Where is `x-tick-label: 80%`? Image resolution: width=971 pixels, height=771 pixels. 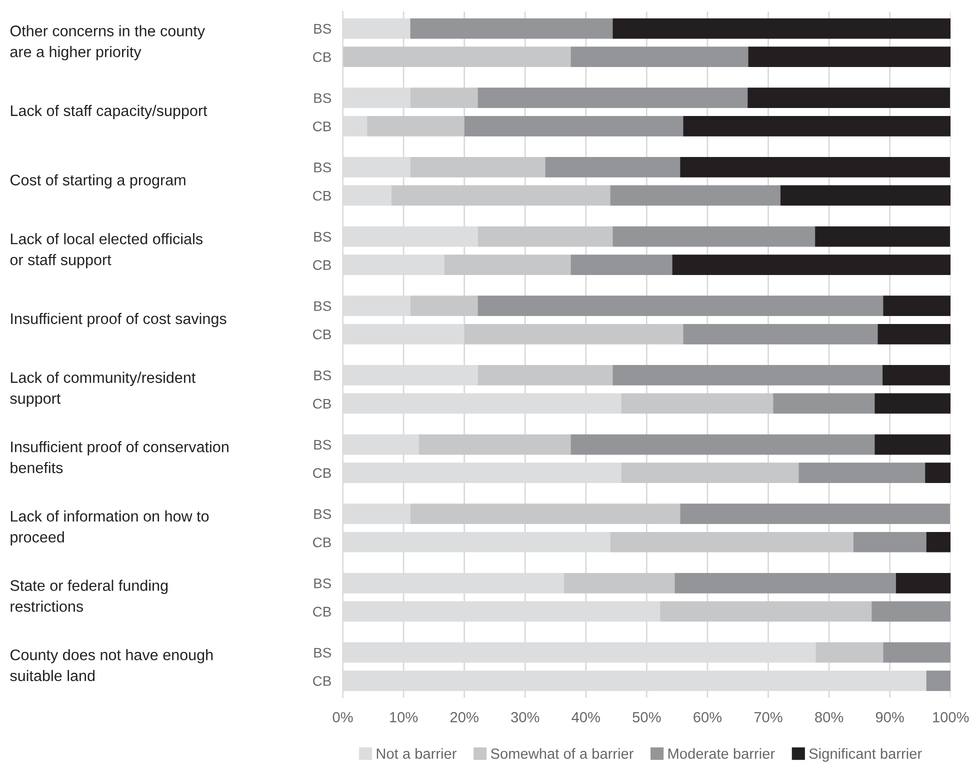 x-tick-label: 80% is located at coordinates (829, 717).